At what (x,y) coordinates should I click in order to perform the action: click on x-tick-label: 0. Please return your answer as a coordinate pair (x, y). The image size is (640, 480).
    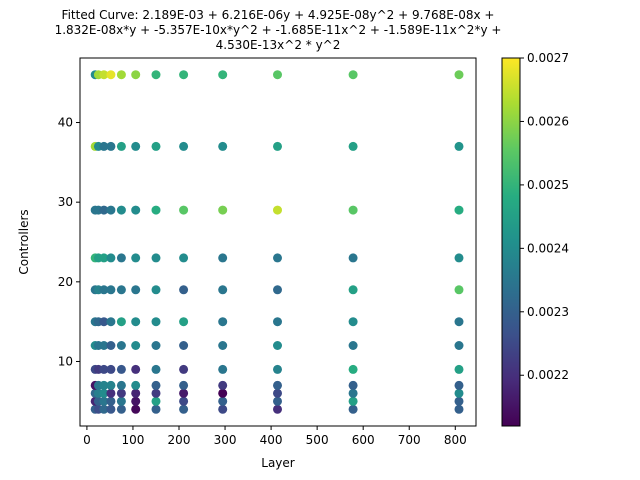
    Looking at the image, I should click on (87, 440).